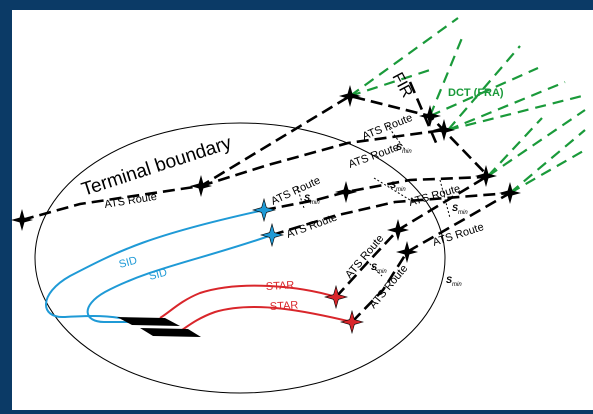  What do you see at coordinates (379, 268) in the screenshot?
I see `s-min-label-5: S min` at bounding box center [379, 268].